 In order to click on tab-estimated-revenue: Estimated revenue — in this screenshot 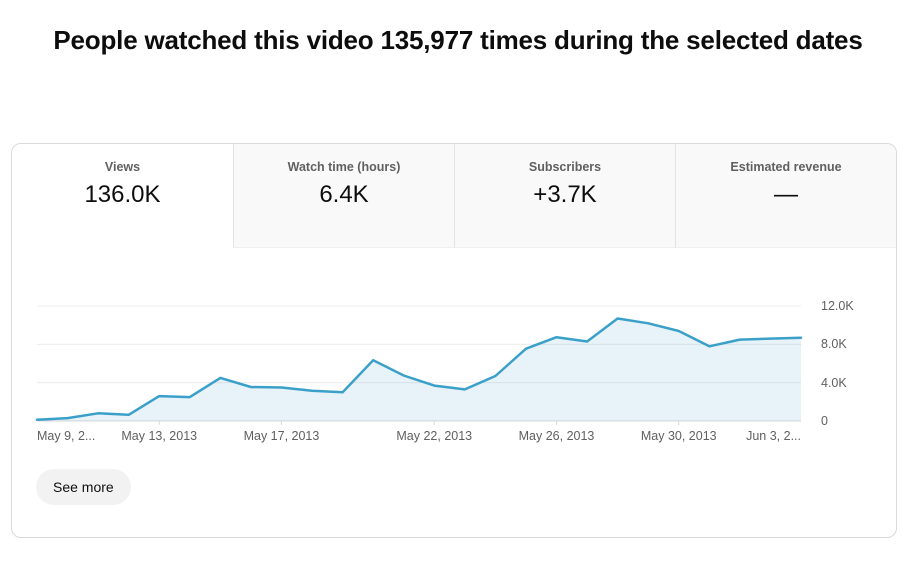, I will do `click(785, 196)`.